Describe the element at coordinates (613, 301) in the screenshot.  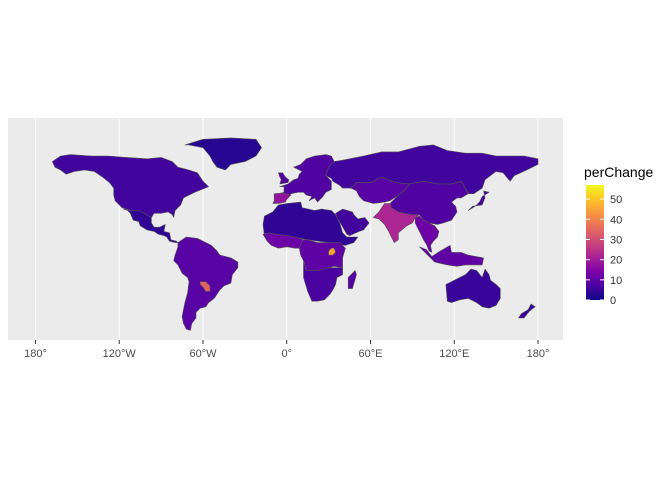
I see `legend-tick-label: 0` at that location.